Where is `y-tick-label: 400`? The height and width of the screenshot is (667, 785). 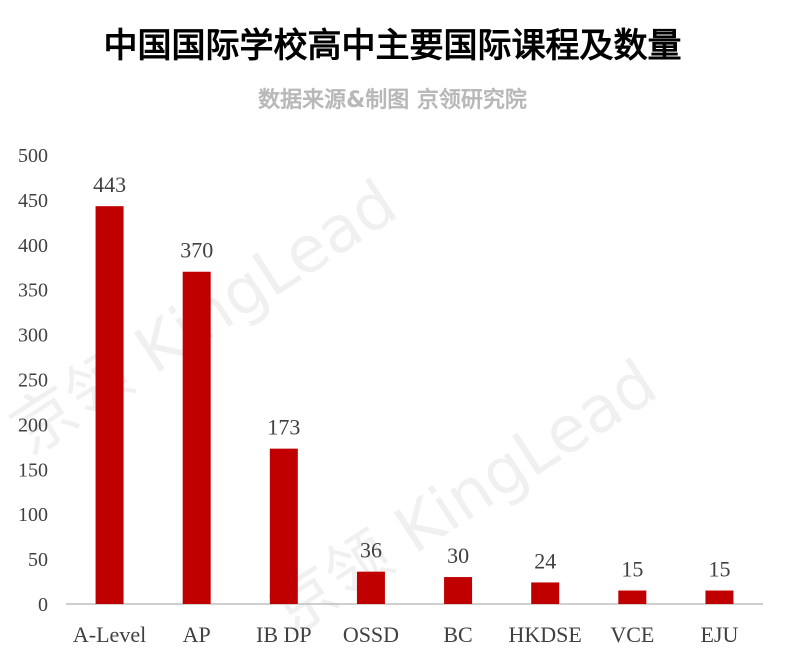
y-tick-label: 400 is located at coordinates (33, 246).